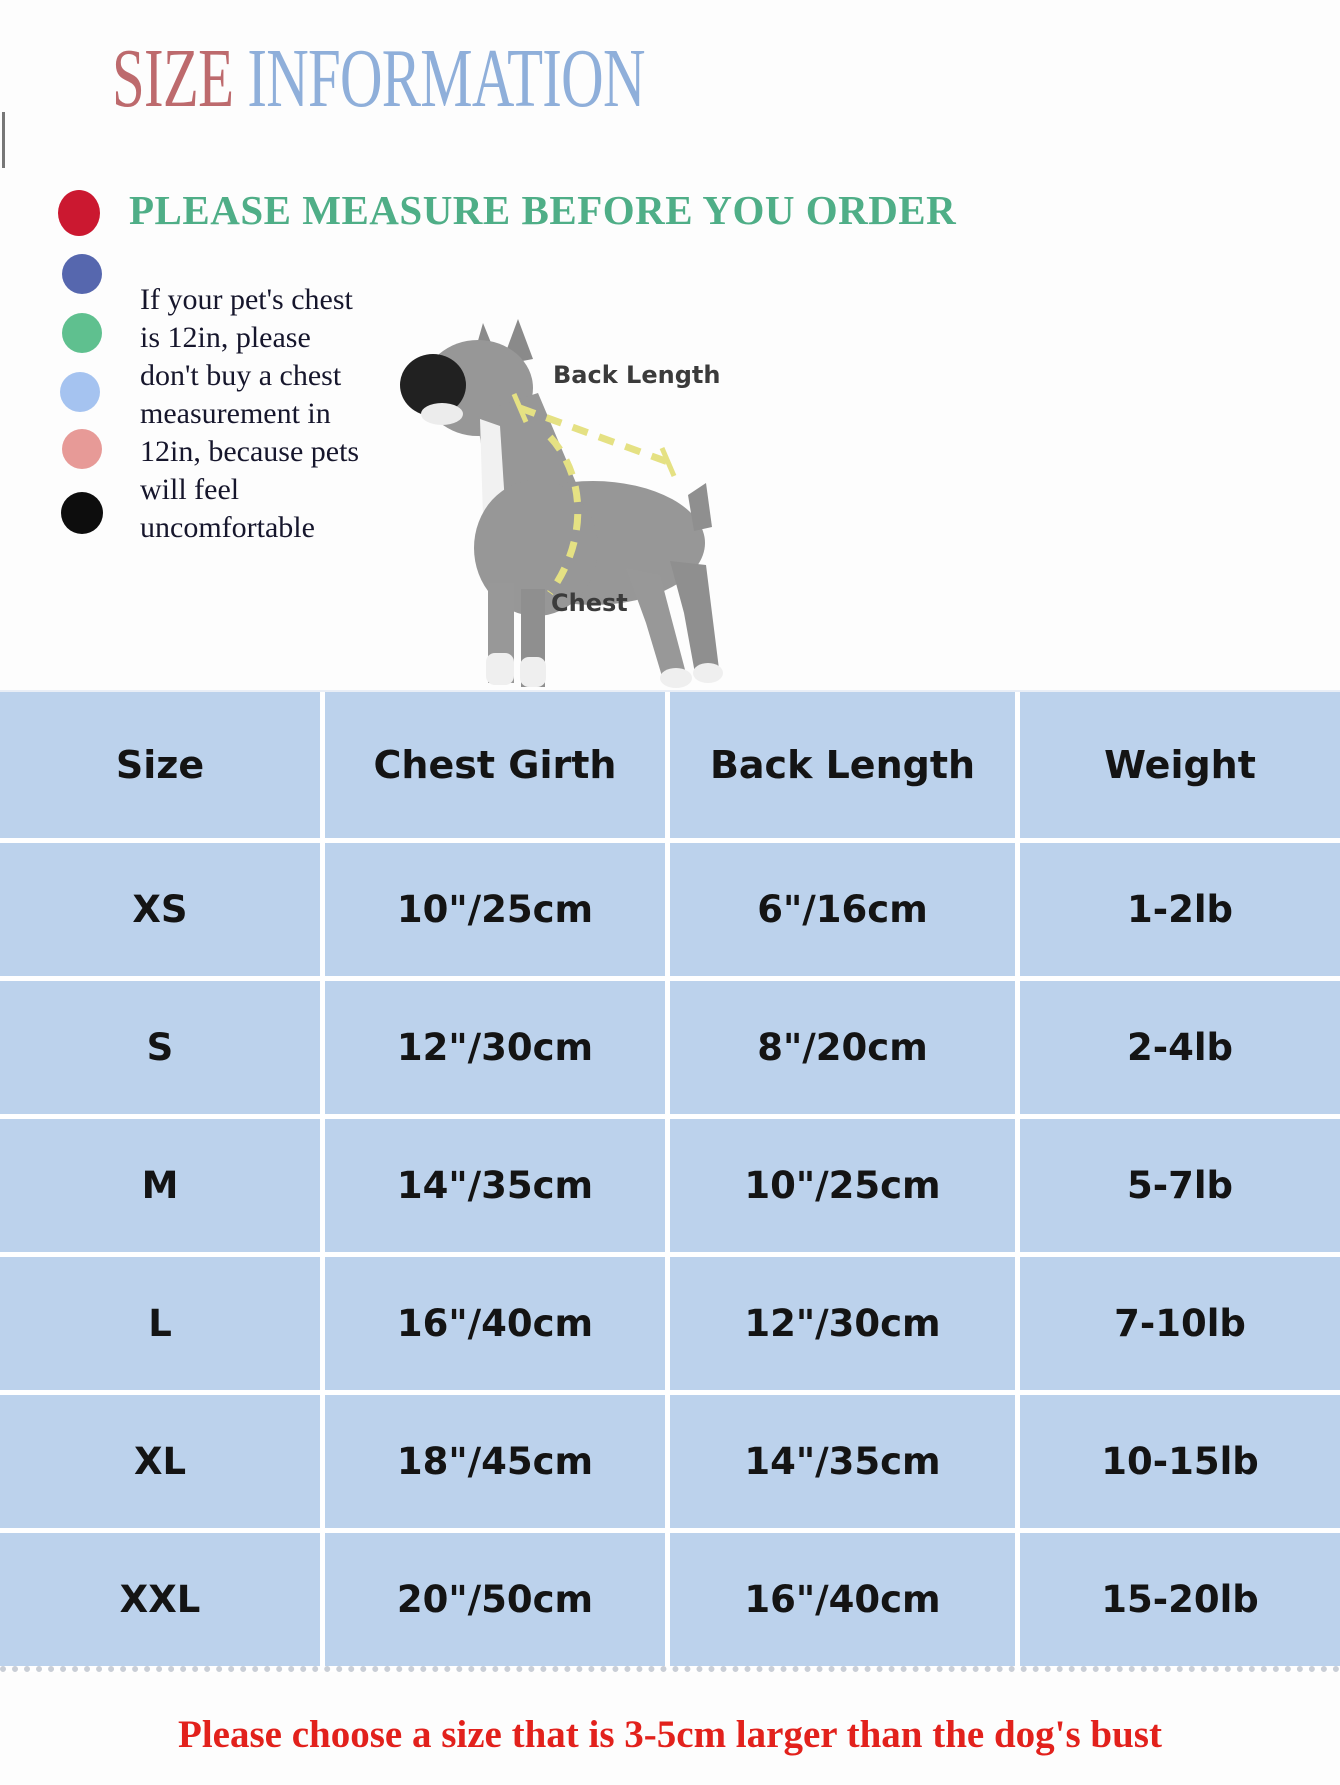 This screenshot has width=1340, height=1785. I want to click on measure-before-order-heading: PLEASE MEASURE BEFORE YOU ORDER, so click(543, 210).